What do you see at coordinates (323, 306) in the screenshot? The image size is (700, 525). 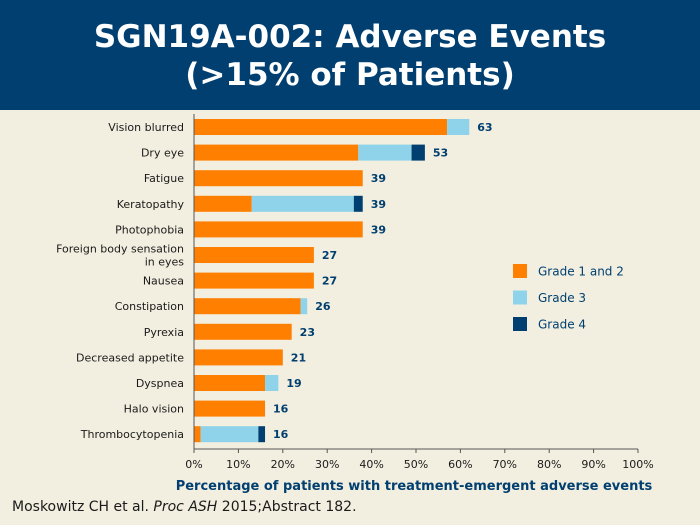 I see `value-label: 26` at bounding box center [323, 306].